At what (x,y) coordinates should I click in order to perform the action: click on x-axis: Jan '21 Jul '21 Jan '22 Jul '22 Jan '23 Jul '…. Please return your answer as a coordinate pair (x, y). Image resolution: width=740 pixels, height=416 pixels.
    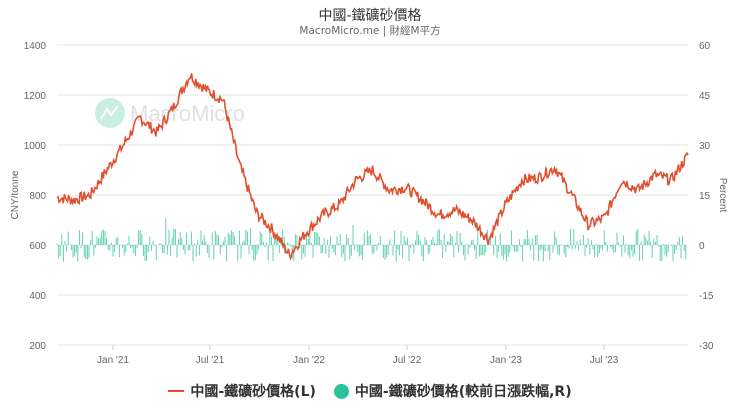
    Looking at the image, I should click on (358, 355).